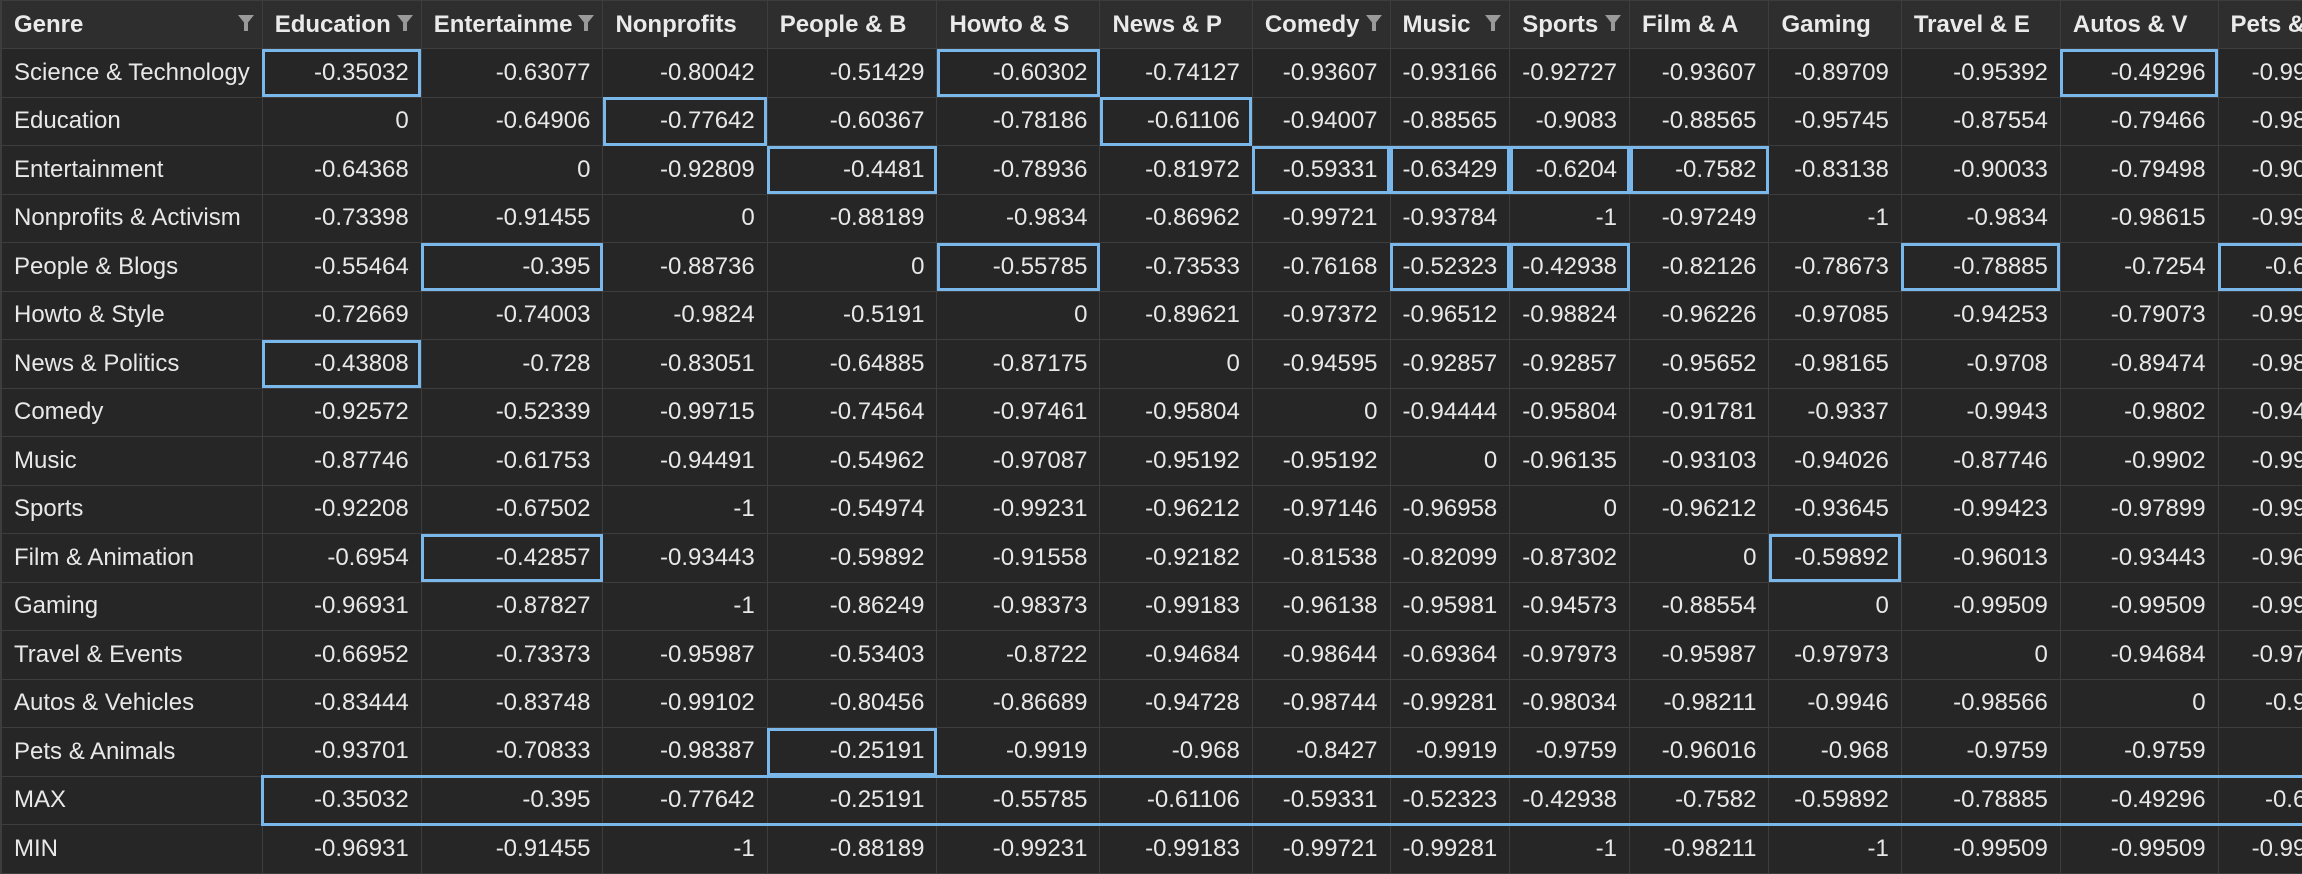 The height and width of the screenshot is (874, 2302). What do you see at coordinates (132, 461) in the screenshot?
I see `genre-cell: Music` at bounding box center [132, 461].